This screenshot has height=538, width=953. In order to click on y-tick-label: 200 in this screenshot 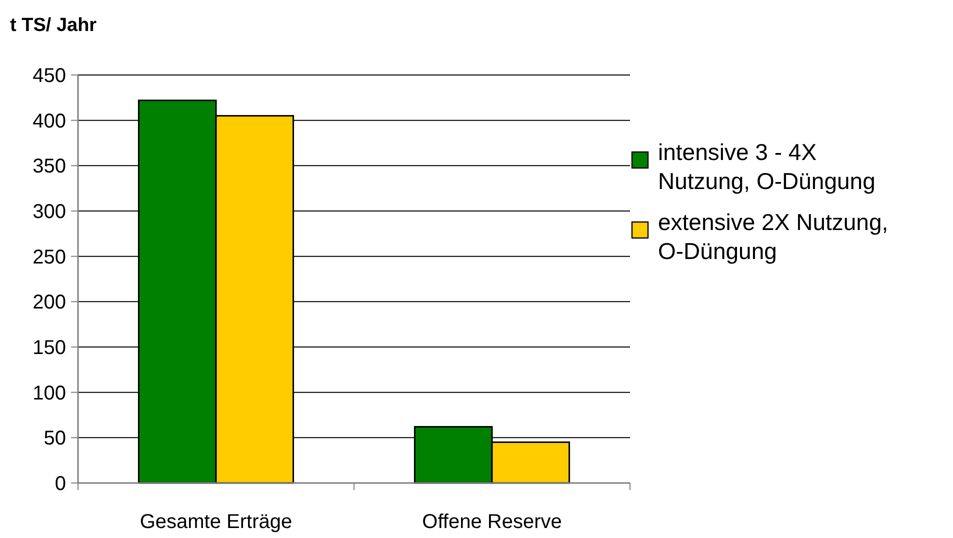, I will do `click(49, 303)`.